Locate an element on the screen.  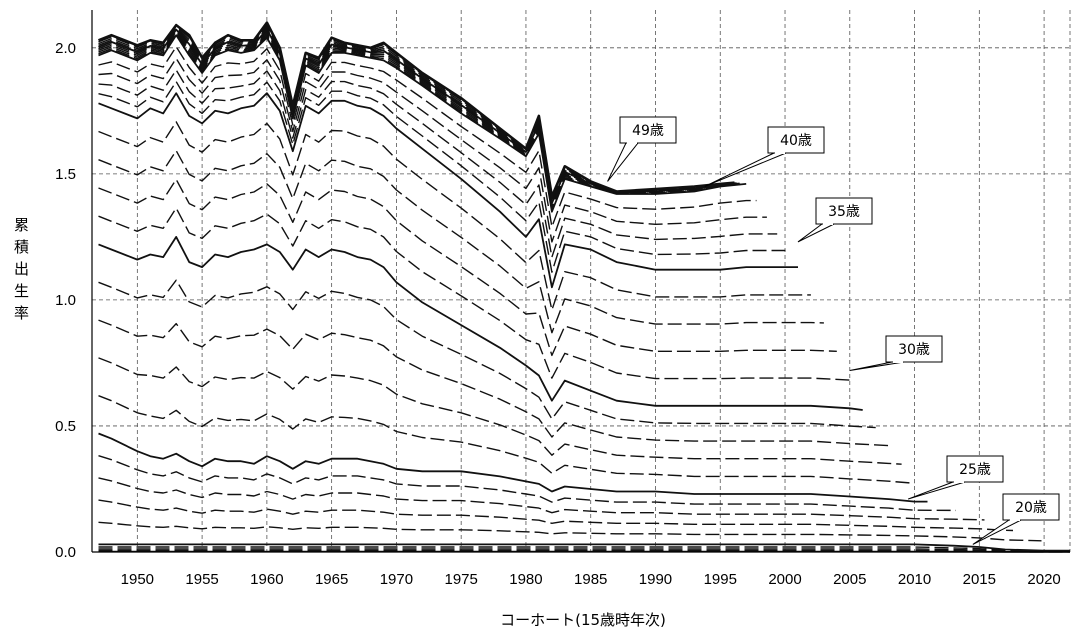
x-tick-label: 2020 is located at coordinates (1043, 579).